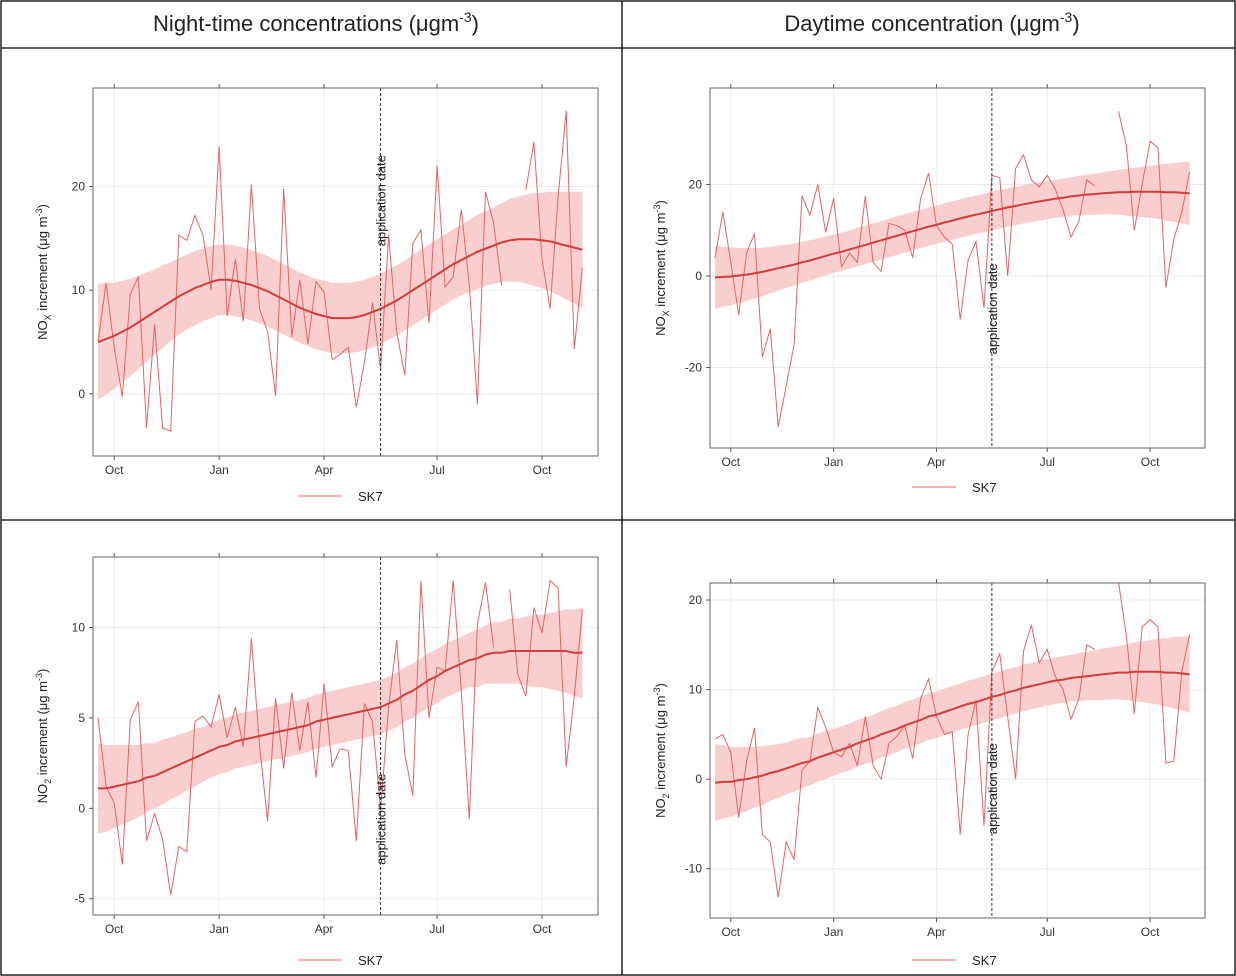  Describe the element at coordinates (79, 899) in the screenshot. I see `y-tick-label: -5` at that location.